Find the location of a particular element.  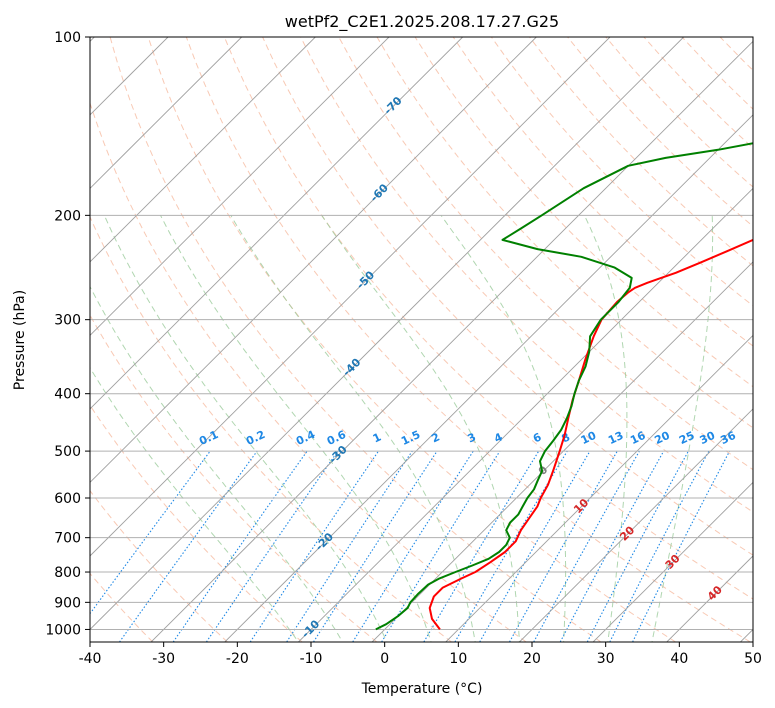

mixing-ratio-label: 36 is located at coordinates (728, 438).